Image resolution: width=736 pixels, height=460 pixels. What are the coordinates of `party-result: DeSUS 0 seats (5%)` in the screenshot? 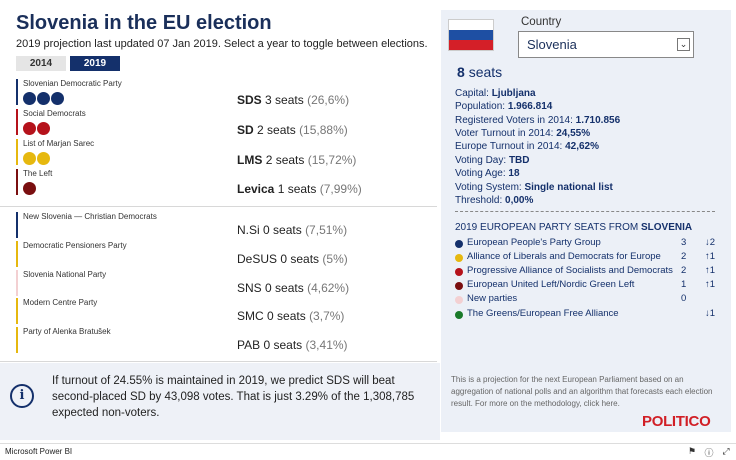 It's located at (292, 259).